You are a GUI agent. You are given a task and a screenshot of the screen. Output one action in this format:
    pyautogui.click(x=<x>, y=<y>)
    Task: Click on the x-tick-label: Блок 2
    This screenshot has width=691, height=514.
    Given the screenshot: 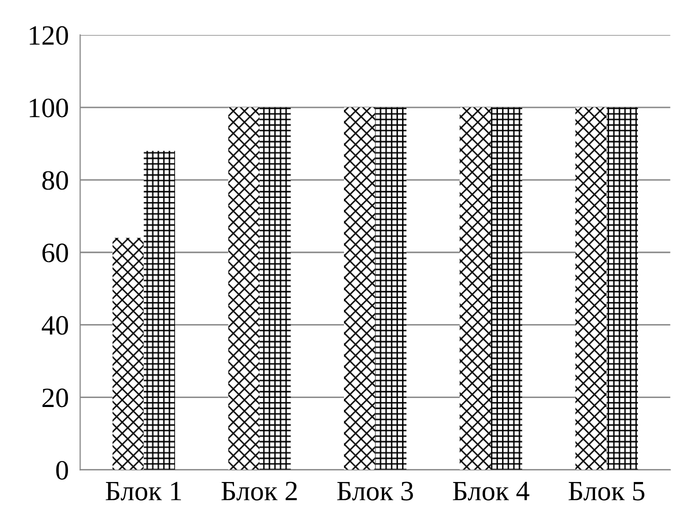 What is the action you would take?
    pyautogui.click(x=259, y=491)
    